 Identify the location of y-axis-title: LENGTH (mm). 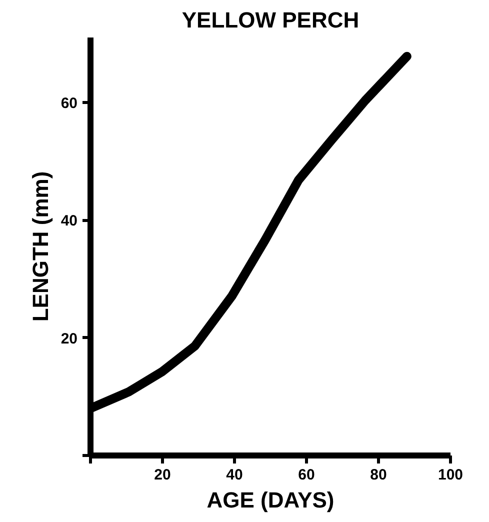
(40, 246).